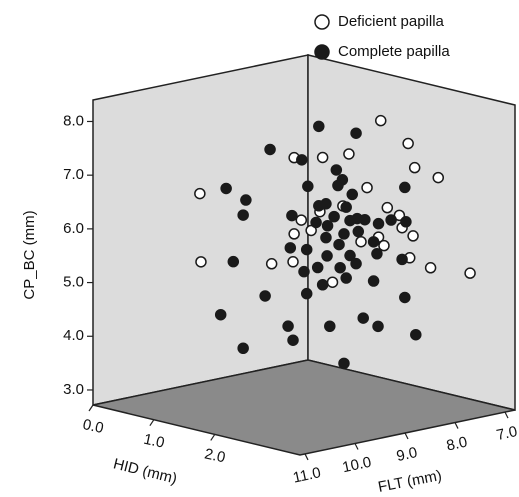 The height and width of the screenshot is (497, 519). Describe the element at coordinates (507, 433) in the screenshot. I see `y-tick-label: 7.0` at that location.